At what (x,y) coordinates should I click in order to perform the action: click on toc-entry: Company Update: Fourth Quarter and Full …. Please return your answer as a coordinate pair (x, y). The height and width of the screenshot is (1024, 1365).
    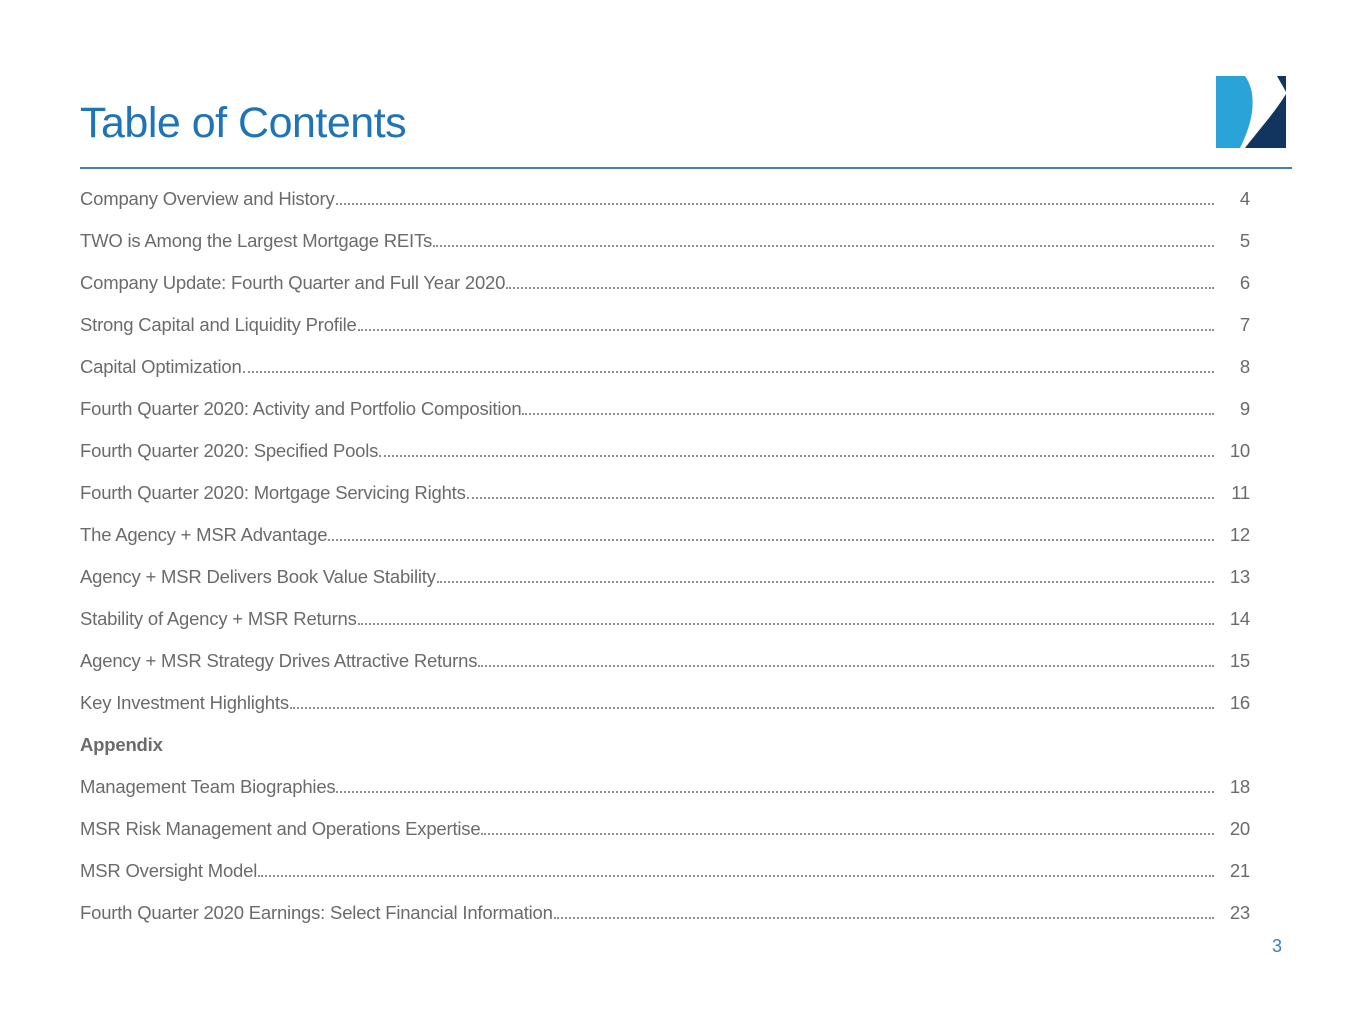
    Looking at the image, I should click on (665, 283).